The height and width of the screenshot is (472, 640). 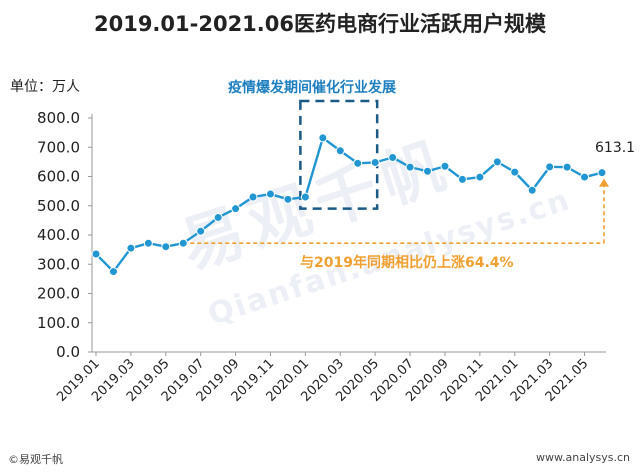 I want to click on y-tick-label: 500.0, so click(x=58, y=206).